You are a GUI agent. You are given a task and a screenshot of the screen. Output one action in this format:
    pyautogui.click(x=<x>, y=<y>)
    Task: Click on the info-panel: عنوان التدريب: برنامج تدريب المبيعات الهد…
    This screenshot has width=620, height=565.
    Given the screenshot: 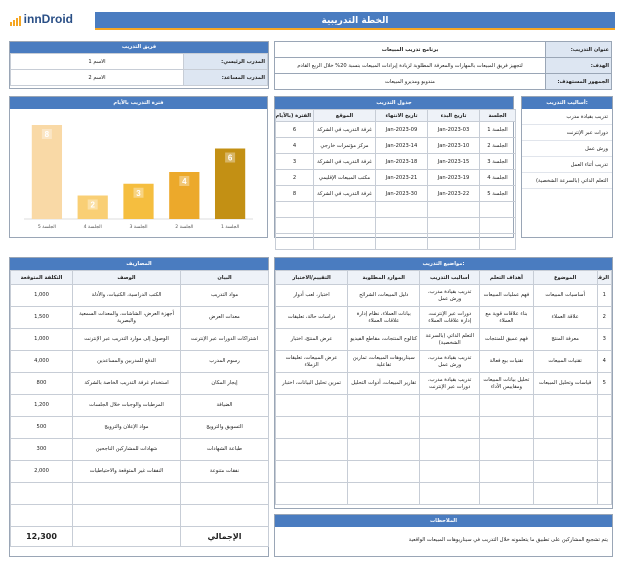 What is the action you would take?
    pyautogui.click(x=443, y=65)
    